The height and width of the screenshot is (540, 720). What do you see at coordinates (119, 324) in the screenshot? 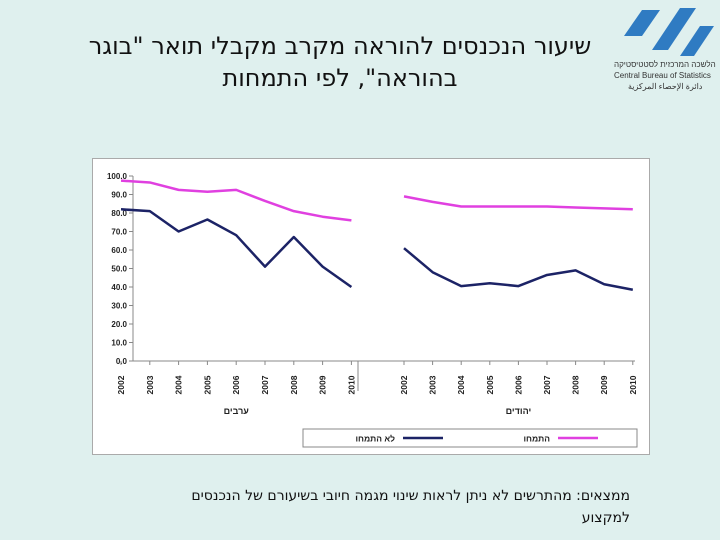
I see `y-tick-label: 20.0` at bounding box center [119, 324].